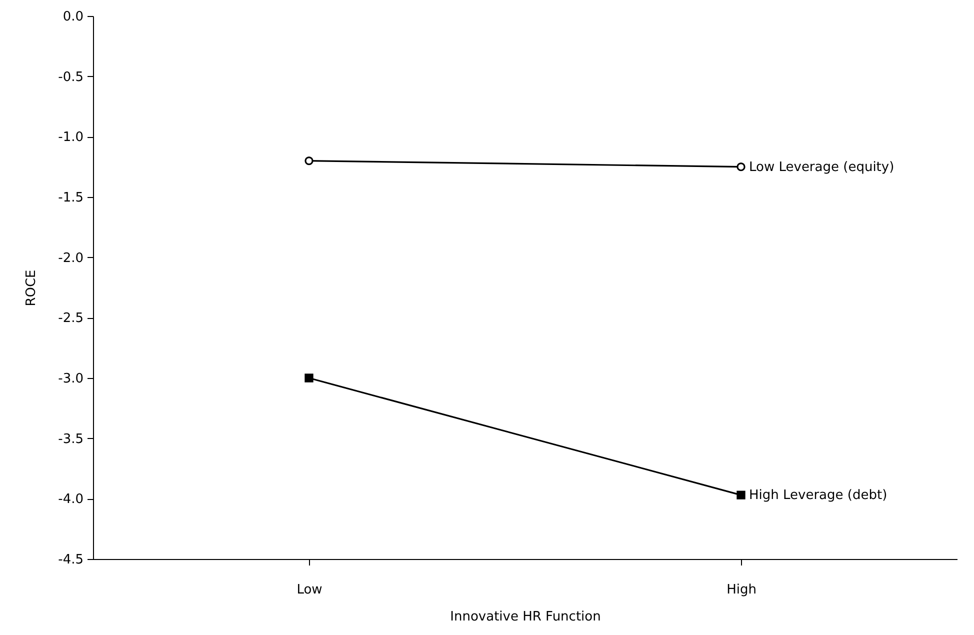  Describe the element at coordinates (71, 500) in the screenshot. I see `y-tick-label: -4.0` at that location.